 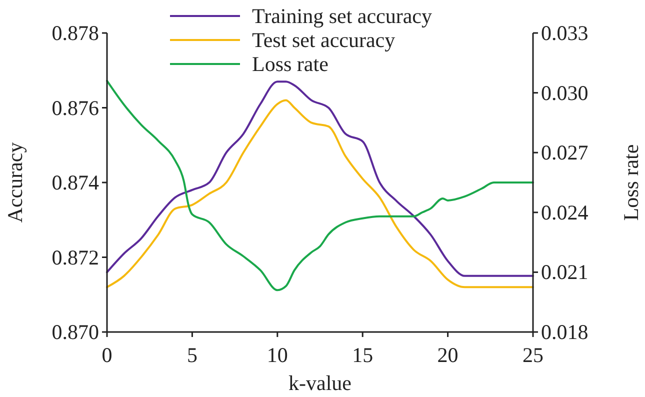 I want to click on y2-tick-label: 0.030, so click(x=564, y=92).